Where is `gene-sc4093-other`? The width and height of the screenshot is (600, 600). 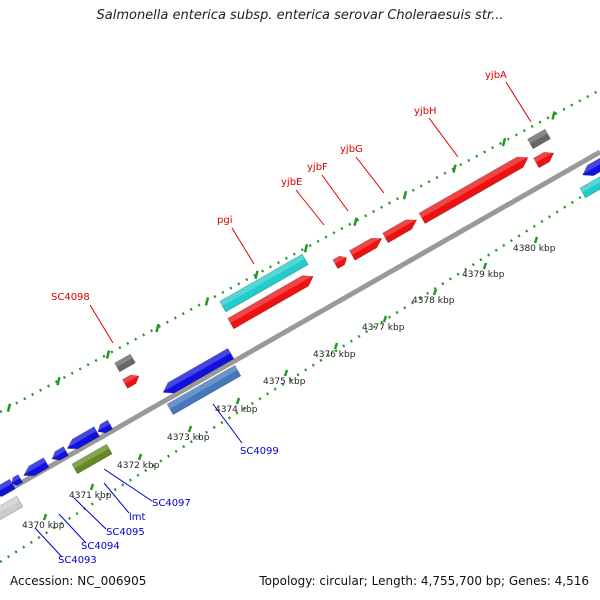
gene-sc4093-other is located at coordinates (12, 510).